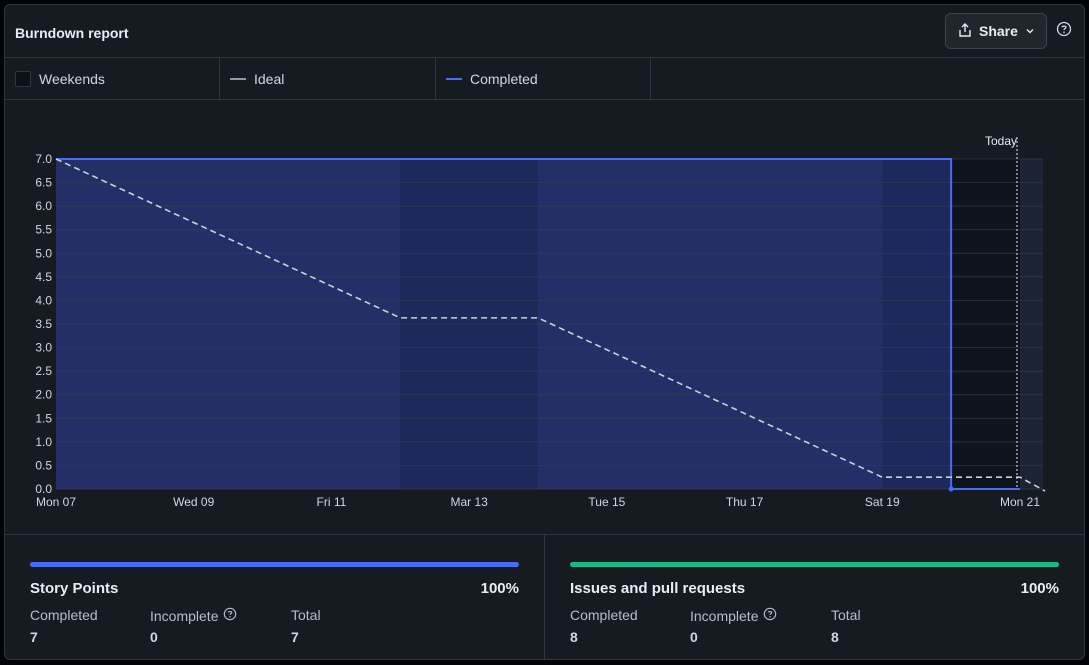  What do you see at coordinates (43, 395) in the screenshot?
I see `y-tick-label: 2.0` at bounding box center [43, 395].